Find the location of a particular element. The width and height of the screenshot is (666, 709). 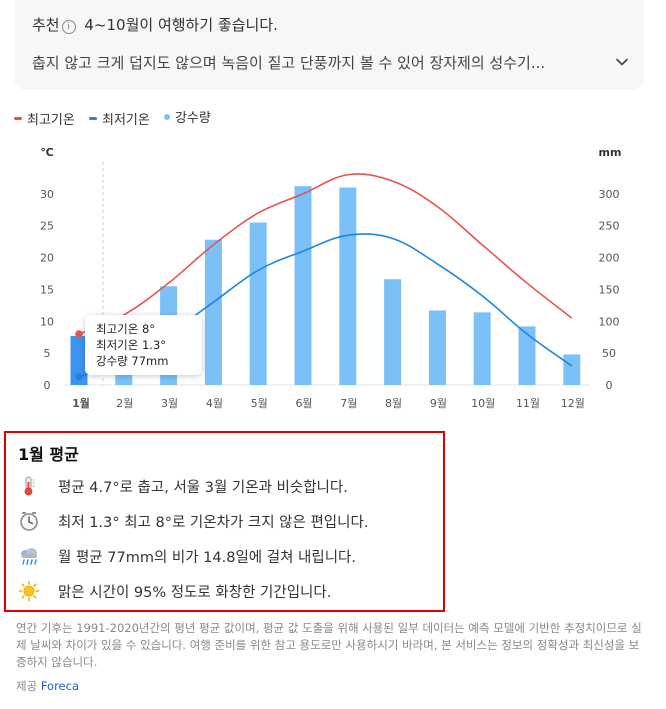

legend-item-high: 최고기온 is located at coordinates (44, 118).